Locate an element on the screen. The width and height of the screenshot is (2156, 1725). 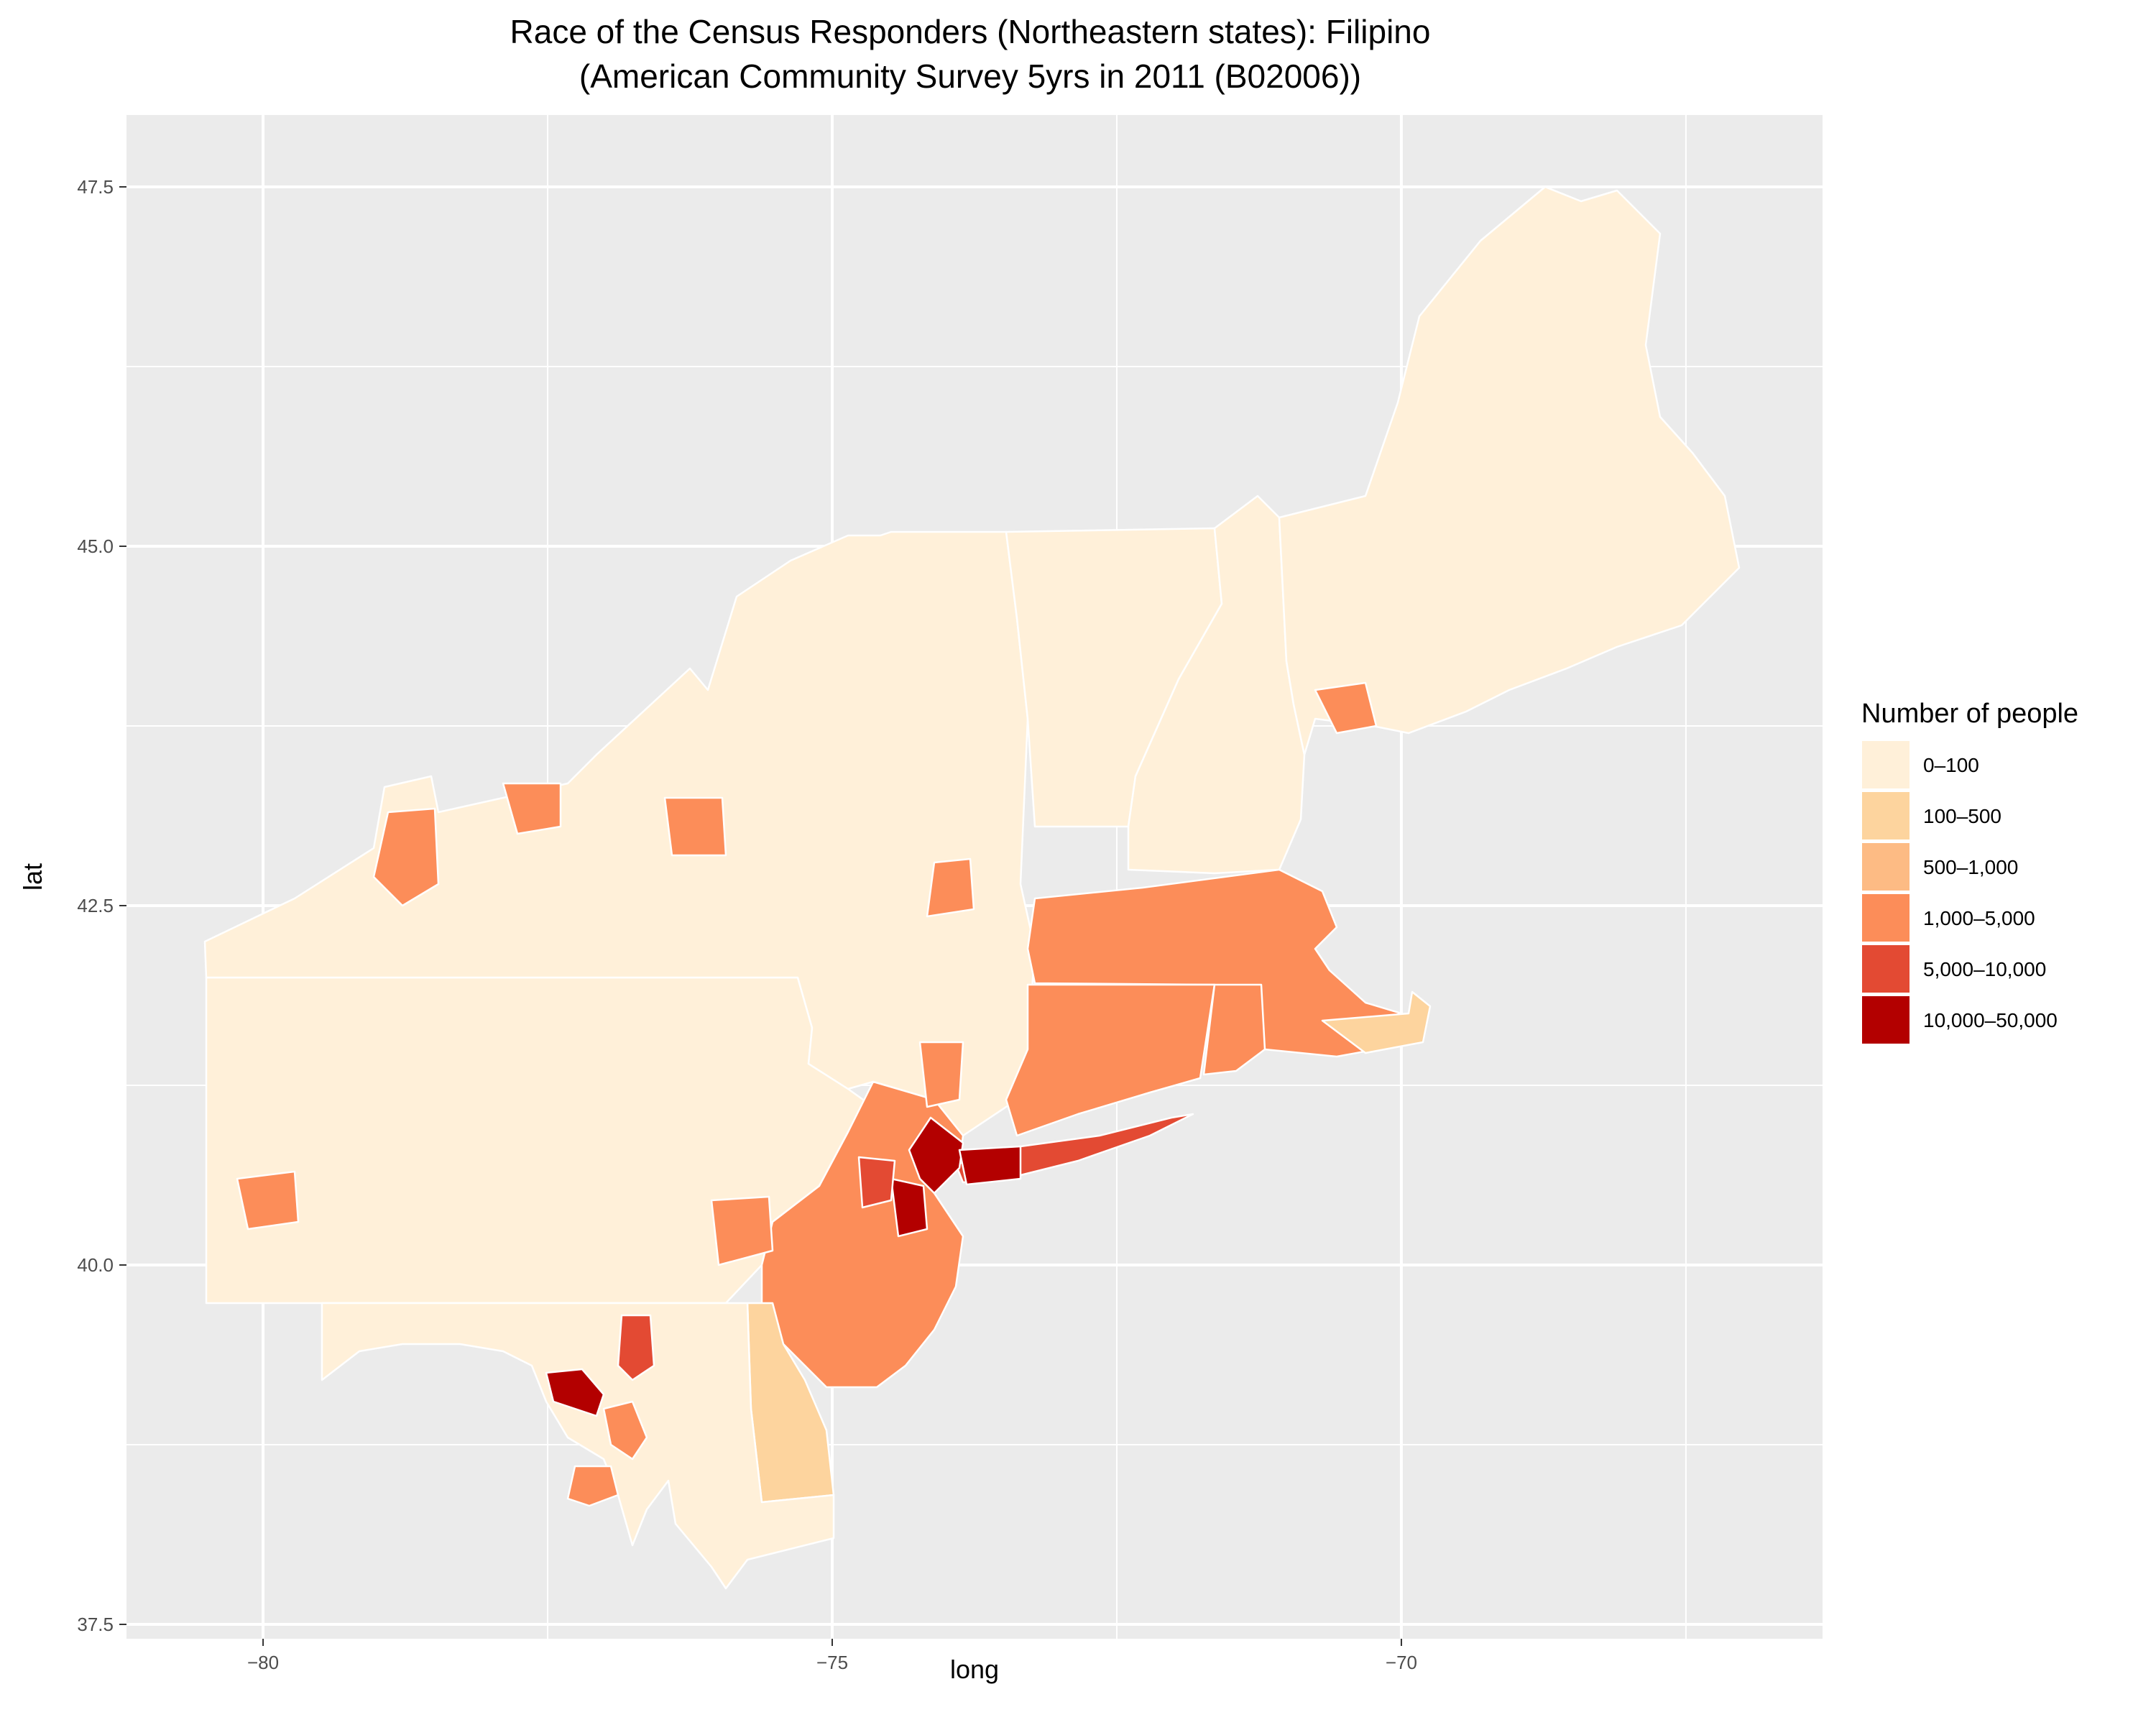
x-tick-label: −75 is located at coordinates (832, 1662).